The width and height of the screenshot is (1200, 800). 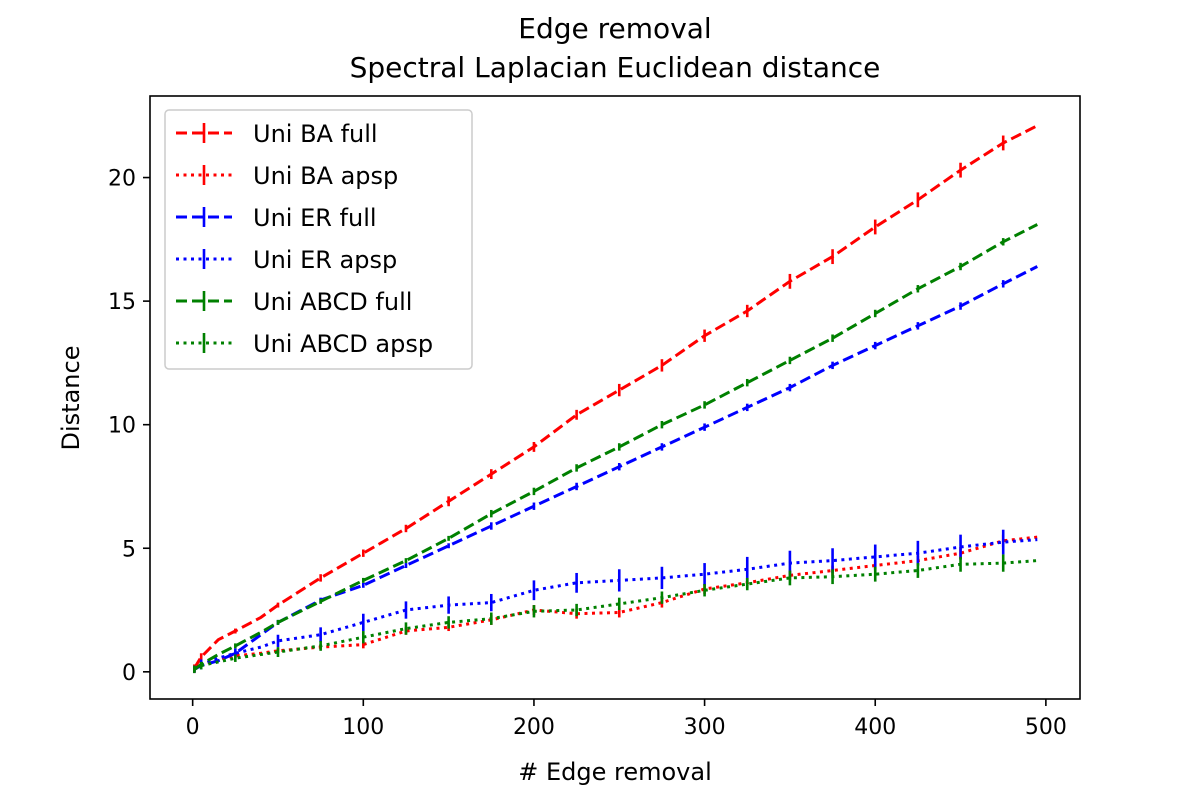 What do you see at coordinates (325, 260) in the screenshot?
I see `legend-label: Uni ER apsp` at bounding box center [325, 260].